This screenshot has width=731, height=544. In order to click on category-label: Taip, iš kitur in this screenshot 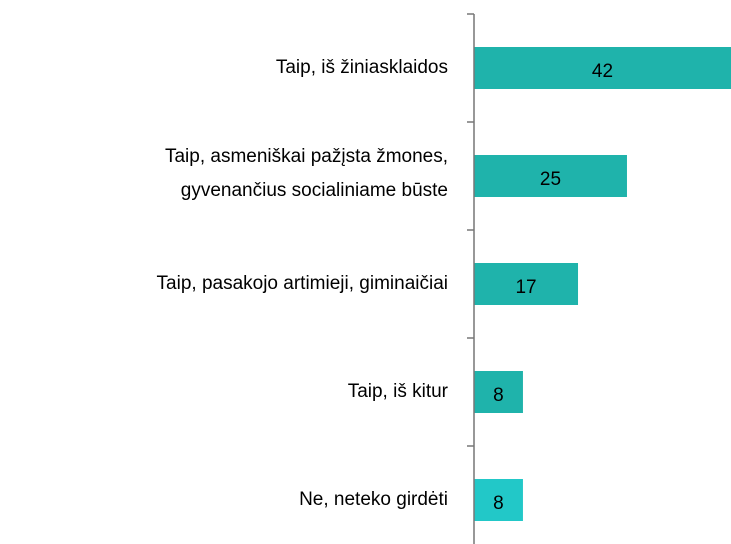, I will do `click(398, 391)`.